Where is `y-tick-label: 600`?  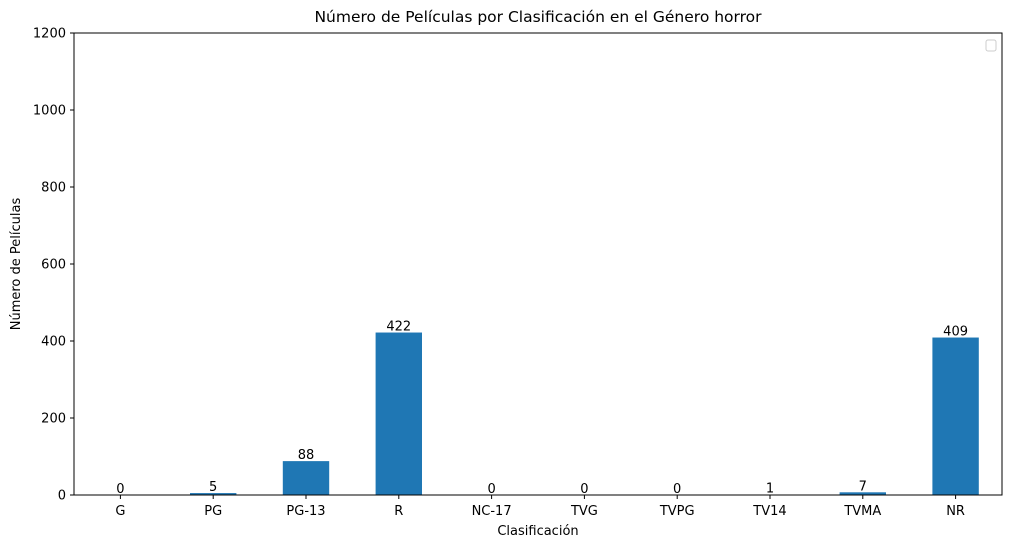
y-tick-label: 600 is located at coordinates (53, 265).